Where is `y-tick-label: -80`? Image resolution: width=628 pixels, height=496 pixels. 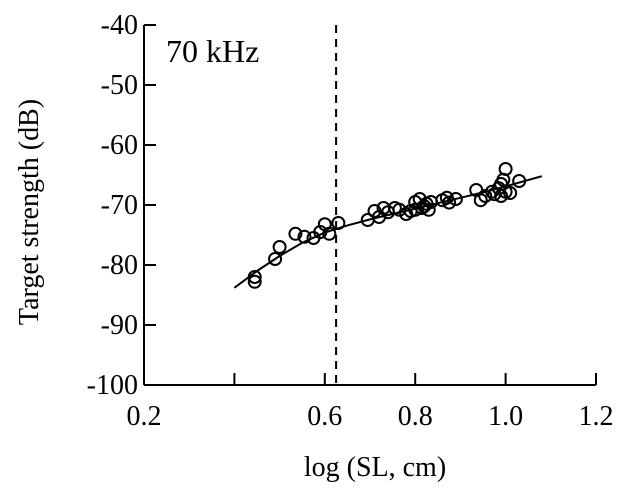
y-tick-label: -80 is located at coordinates (119, 265).